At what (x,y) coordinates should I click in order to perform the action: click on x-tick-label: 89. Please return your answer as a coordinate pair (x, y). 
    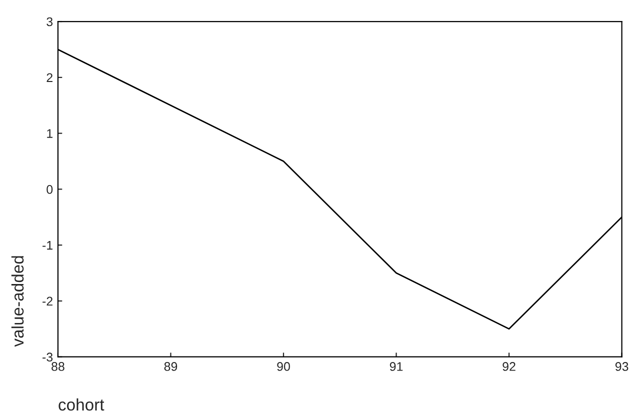
    Looking at the image, I should click on (171, 366).